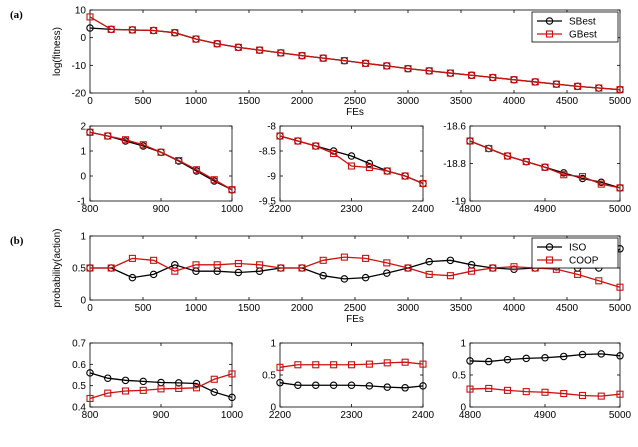 The width and height of the screenshot is (638, 447). I want to click on x-tick-label: 2300, so click(351, 415).